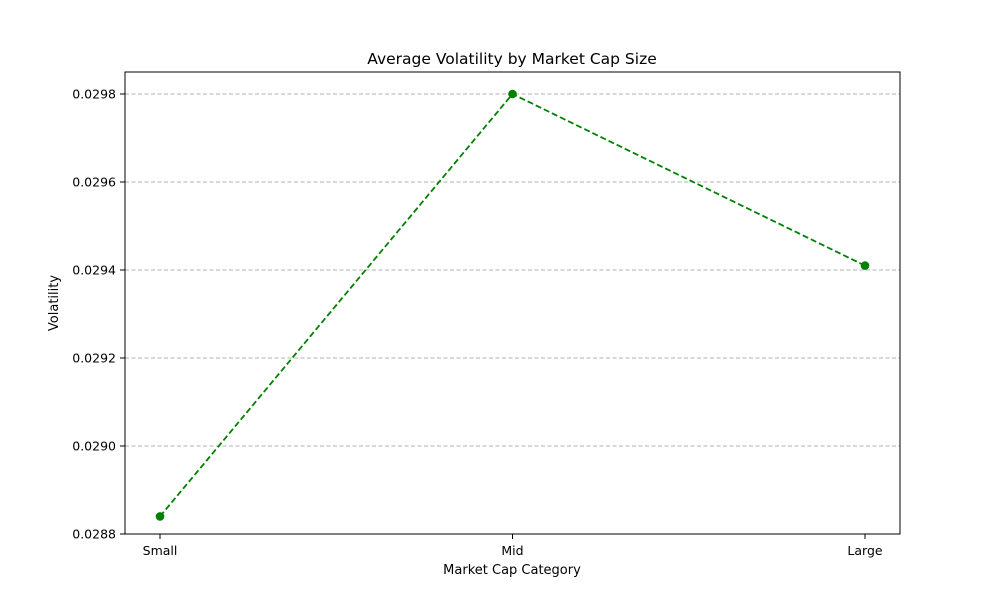 The width and height of the screenshot is (1000, 600). I want to click on data-point-mid, so click(512, 94).